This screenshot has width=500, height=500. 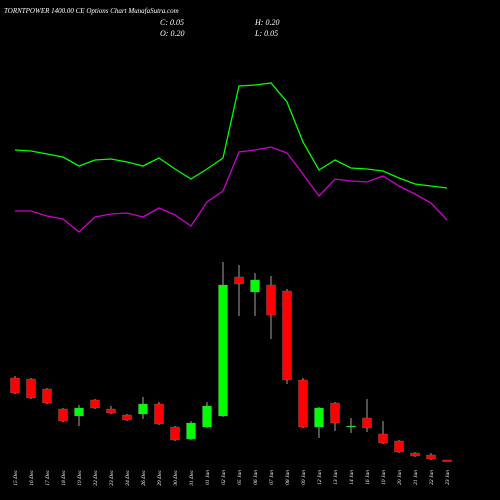 What do you see at coordinates (288, 477) in the screenshot?
I see `x-tick-label: 08 Jan` at bounding box center [288, 477].